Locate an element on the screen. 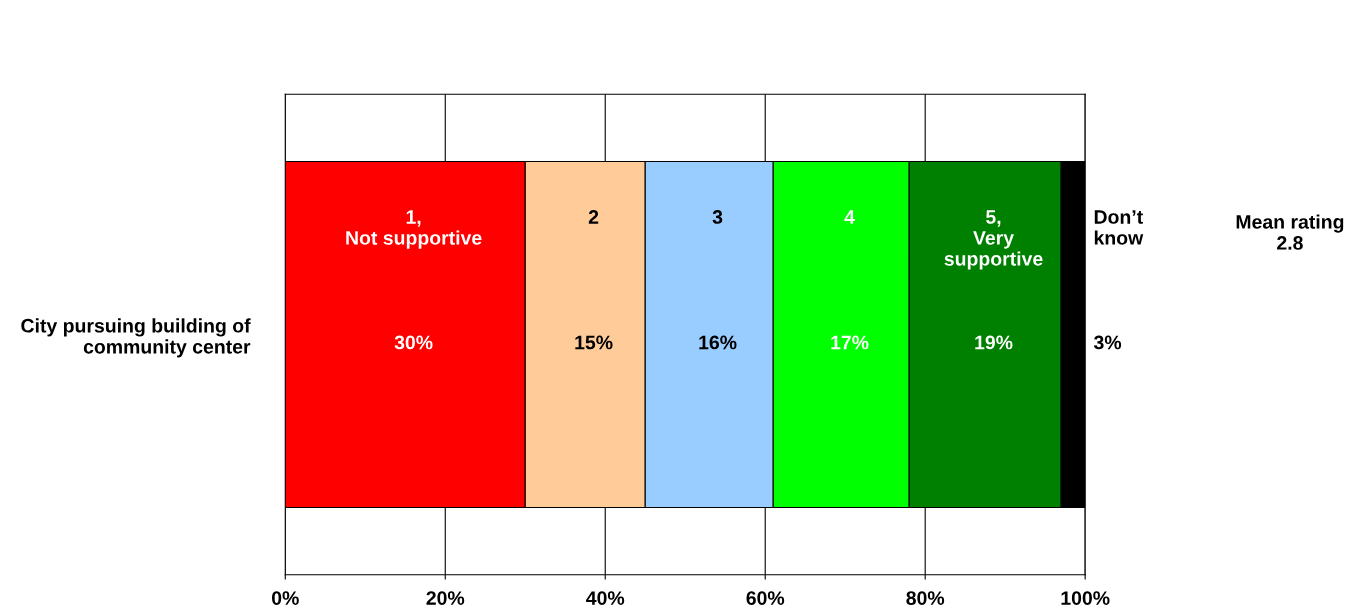 This screenshot has width=1365, height=616. data-label: 19% is located at coordinates (994, 342).